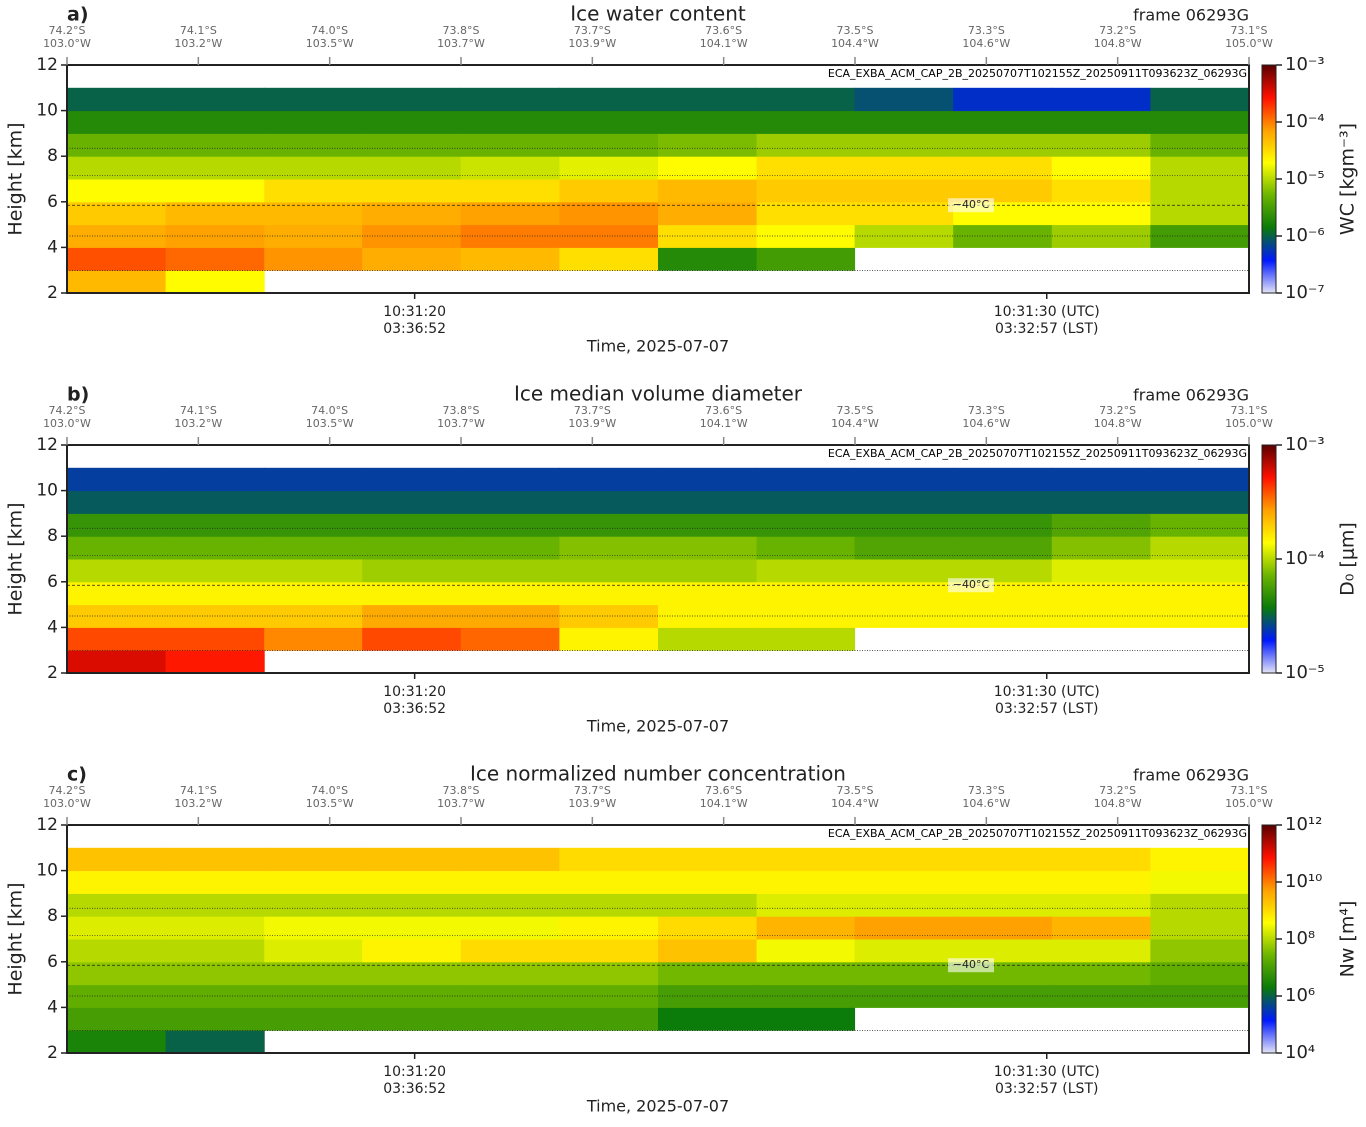  I want to click on top-tick-lat: 73.1°S, so click(1249, 30).